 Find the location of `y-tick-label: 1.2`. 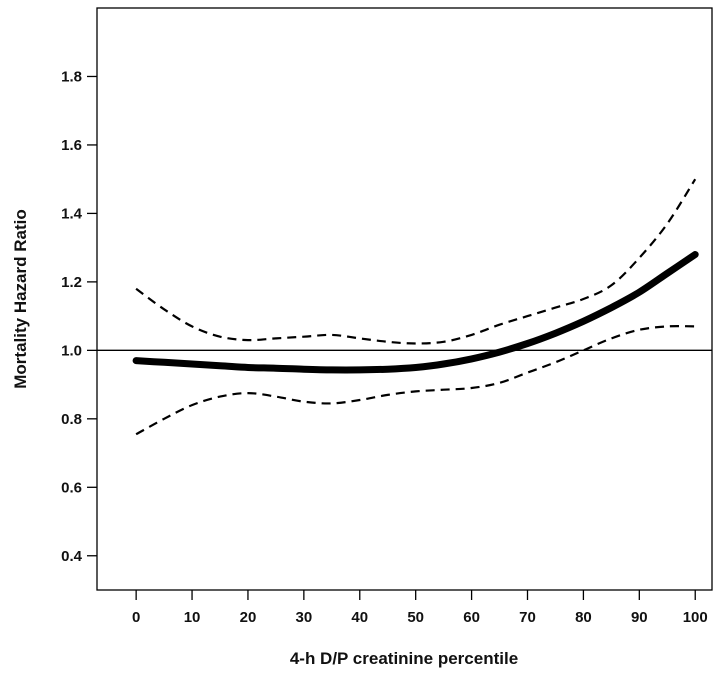

y-tick-label: 1.2 is located at coordinates (71, 282).